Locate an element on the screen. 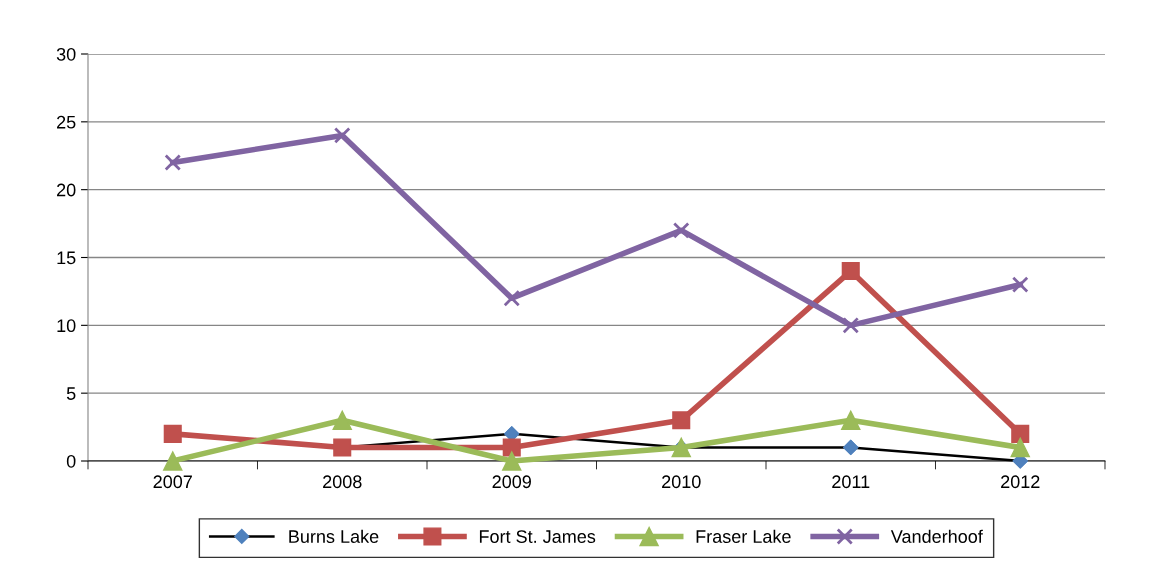  legend-label: Vanderhoof is located at coordinates (936, 536).